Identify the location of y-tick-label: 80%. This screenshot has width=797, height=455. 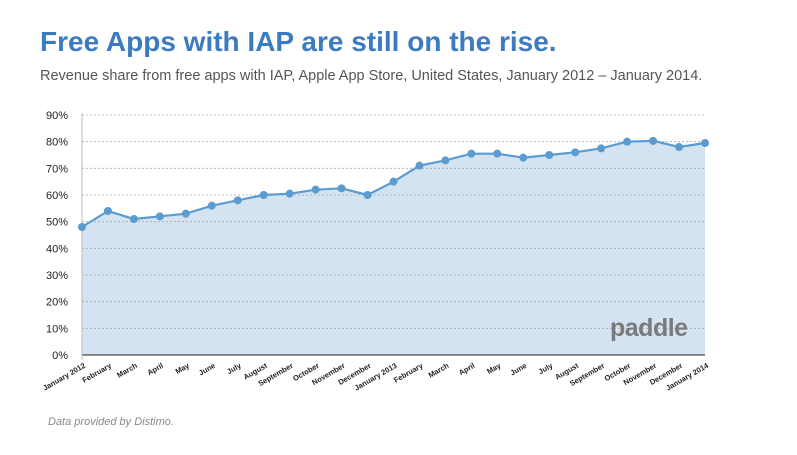
(57, 143).